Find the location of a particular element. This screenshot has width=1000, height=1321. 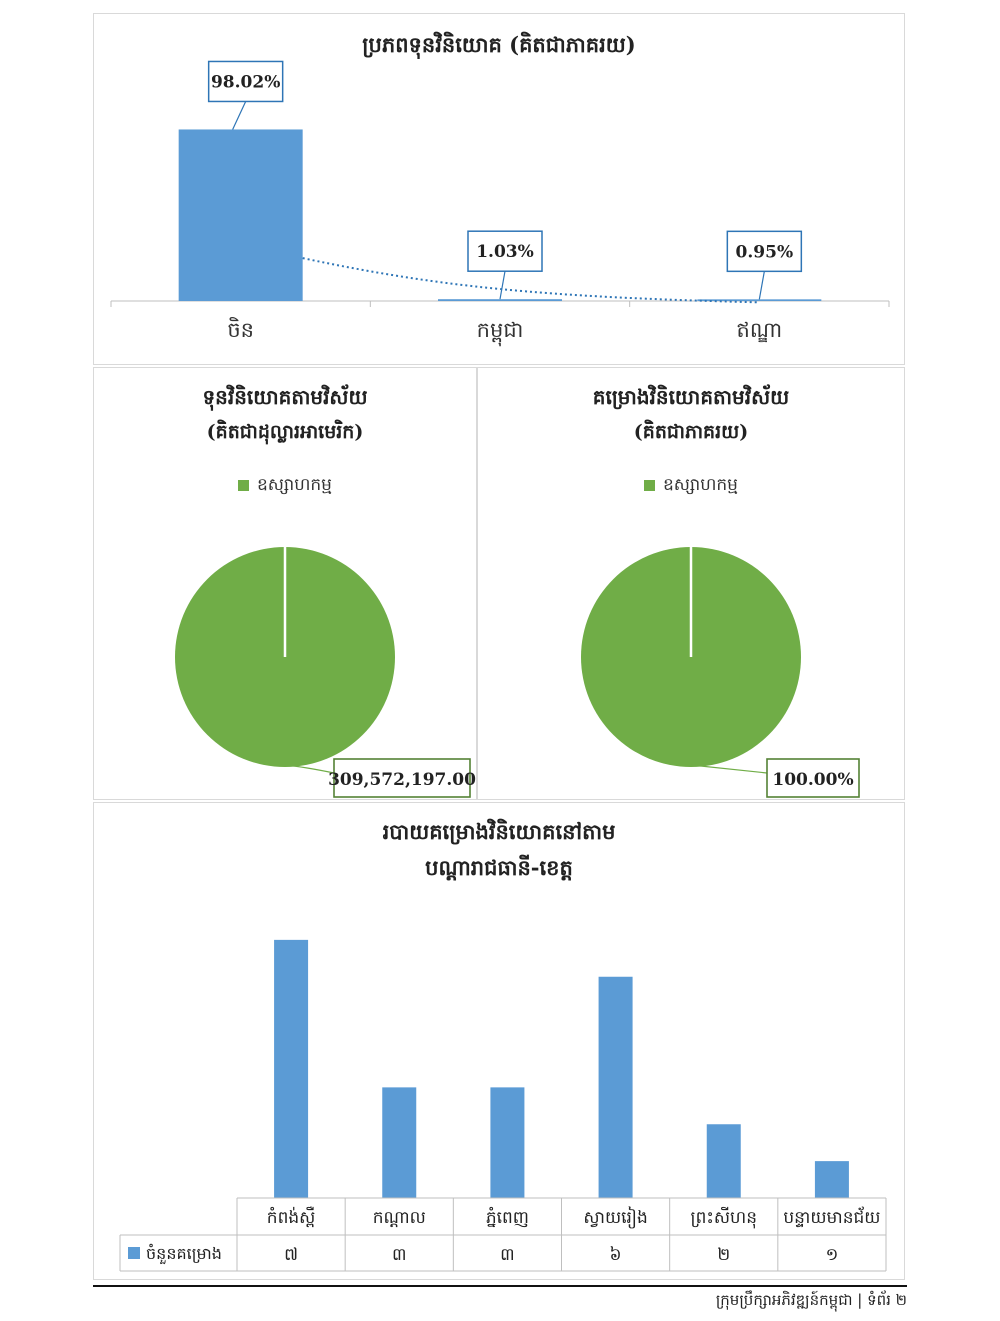

capital-pie-plot: 309,572,197.00 is located at coordinates (325, 672).